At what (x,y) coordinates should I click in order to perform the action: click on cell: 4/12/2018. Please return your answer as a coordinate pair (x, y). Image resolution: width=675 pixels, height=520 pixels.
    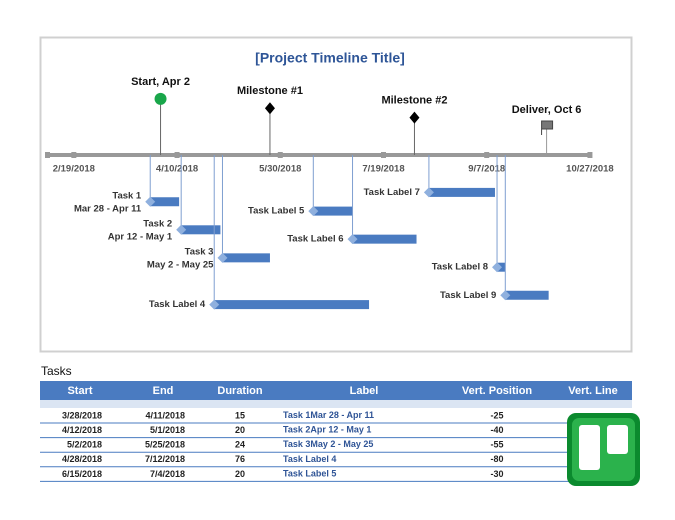
    Looking at the image, I should click on (82, 430).